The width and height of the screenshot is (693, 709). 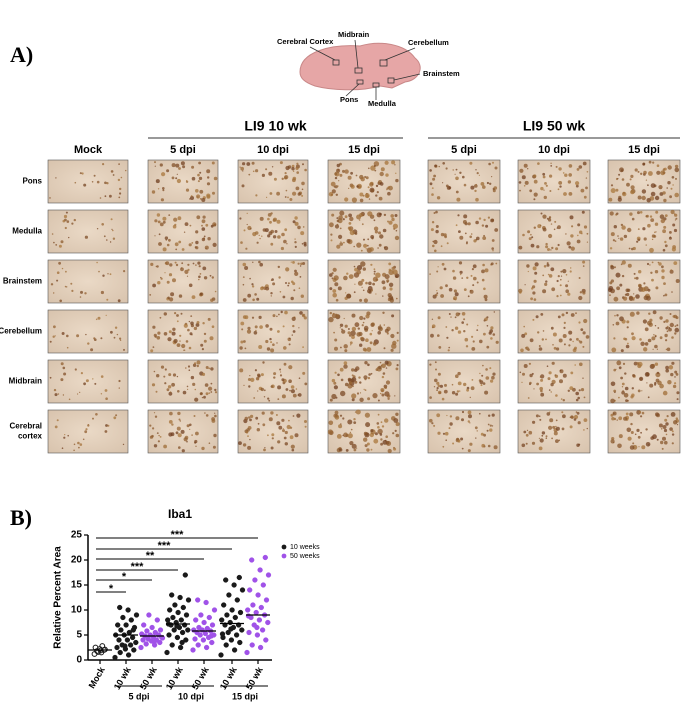 What do you see at coordinates (21, 331) in the screenshot?
I see `row-label: Cerebellum` at bounding box center [21, 331].